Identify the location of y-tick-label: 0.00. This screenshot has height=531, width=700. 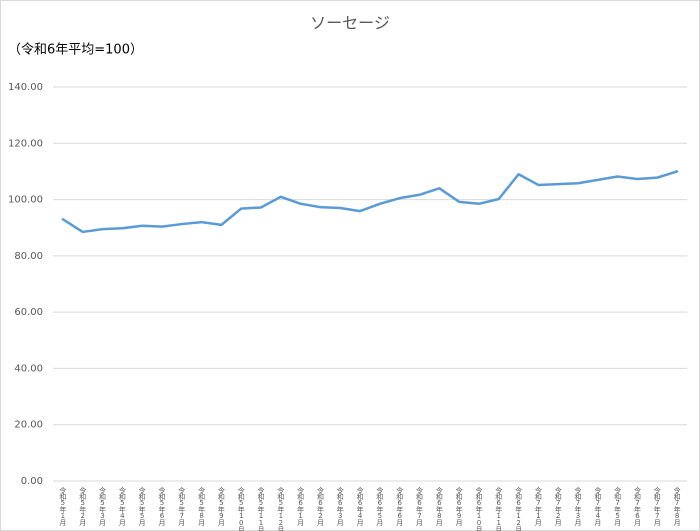
(32, 481).